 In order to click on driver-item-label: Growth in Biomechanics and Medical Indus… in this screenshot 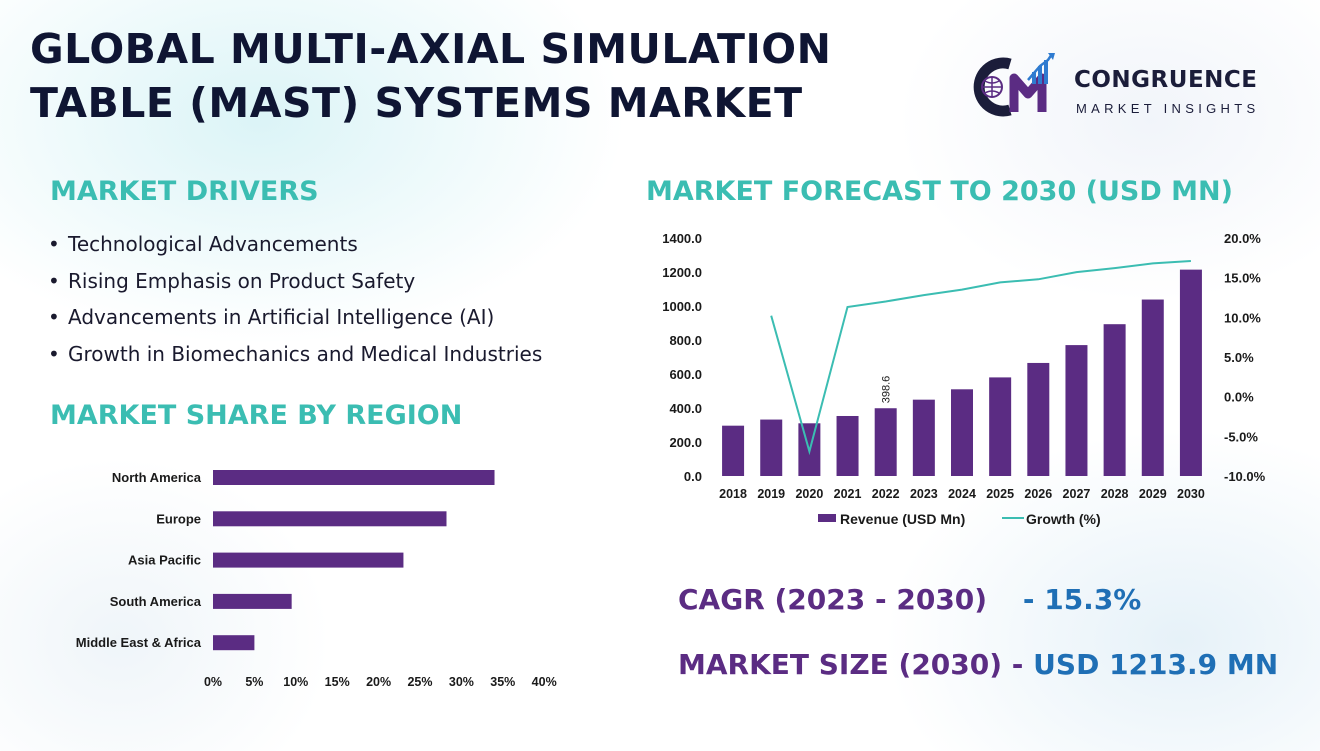, I will do `click(305, 353)`.